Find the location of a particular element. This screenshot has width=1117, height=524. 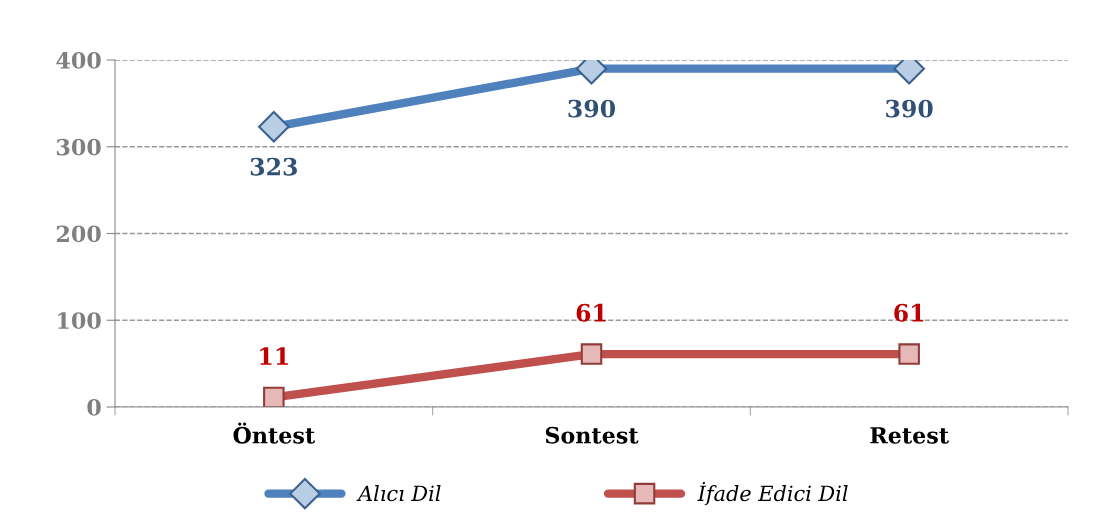

data-label: 11 is located at coordinates (274, 356).